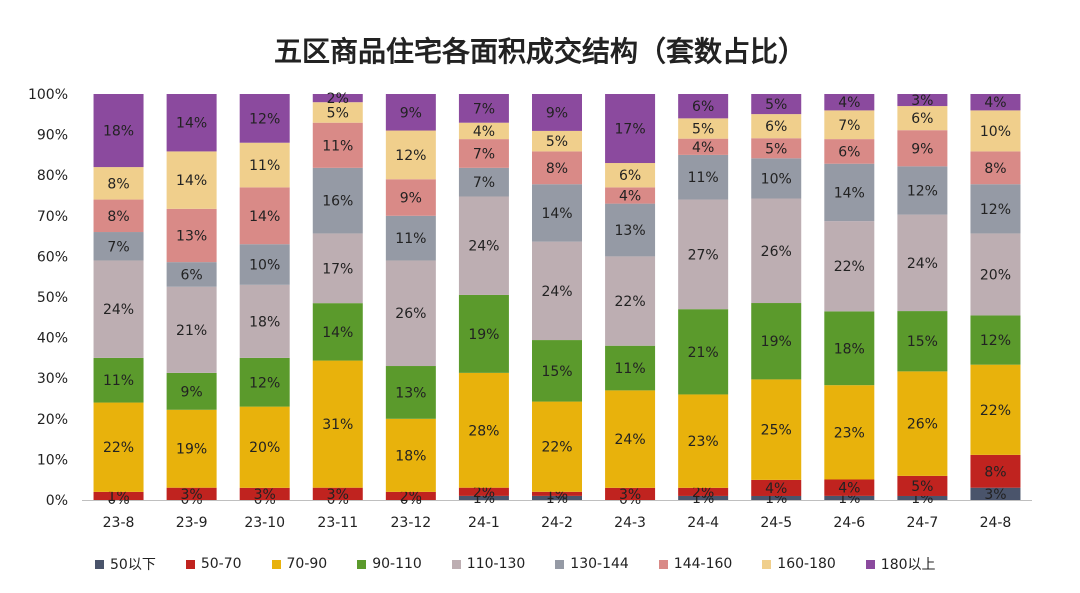 The width and height of the screenshot is (1080, 593). I want to click on data-label: 1%, so click(118, 497).